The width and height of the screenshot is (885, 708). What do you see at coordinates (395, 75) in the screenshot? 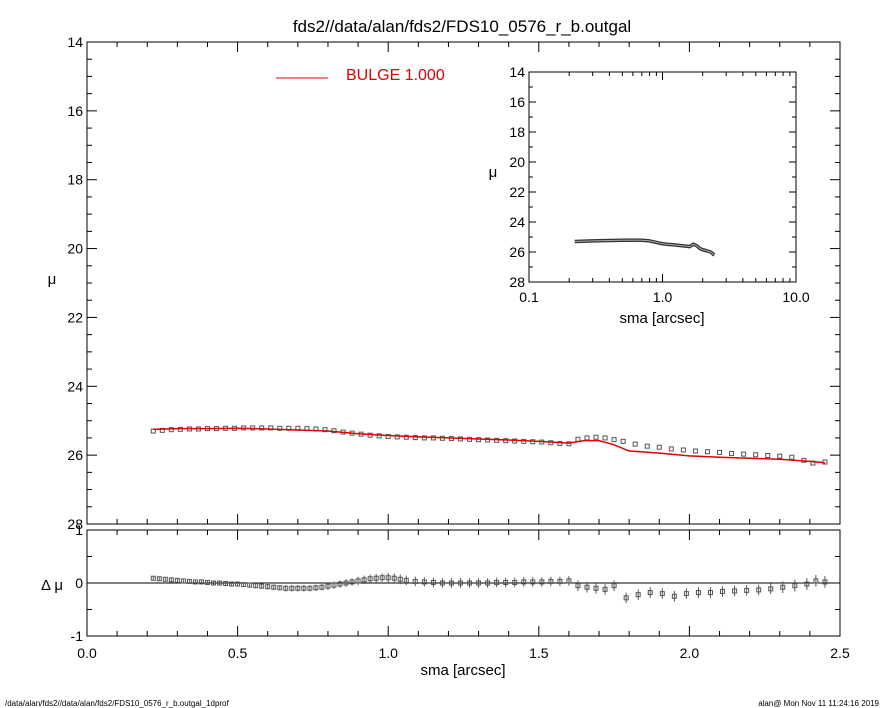
I see `legend-label-bulge: BULGE 1.000` at bounding box center [395, 75].